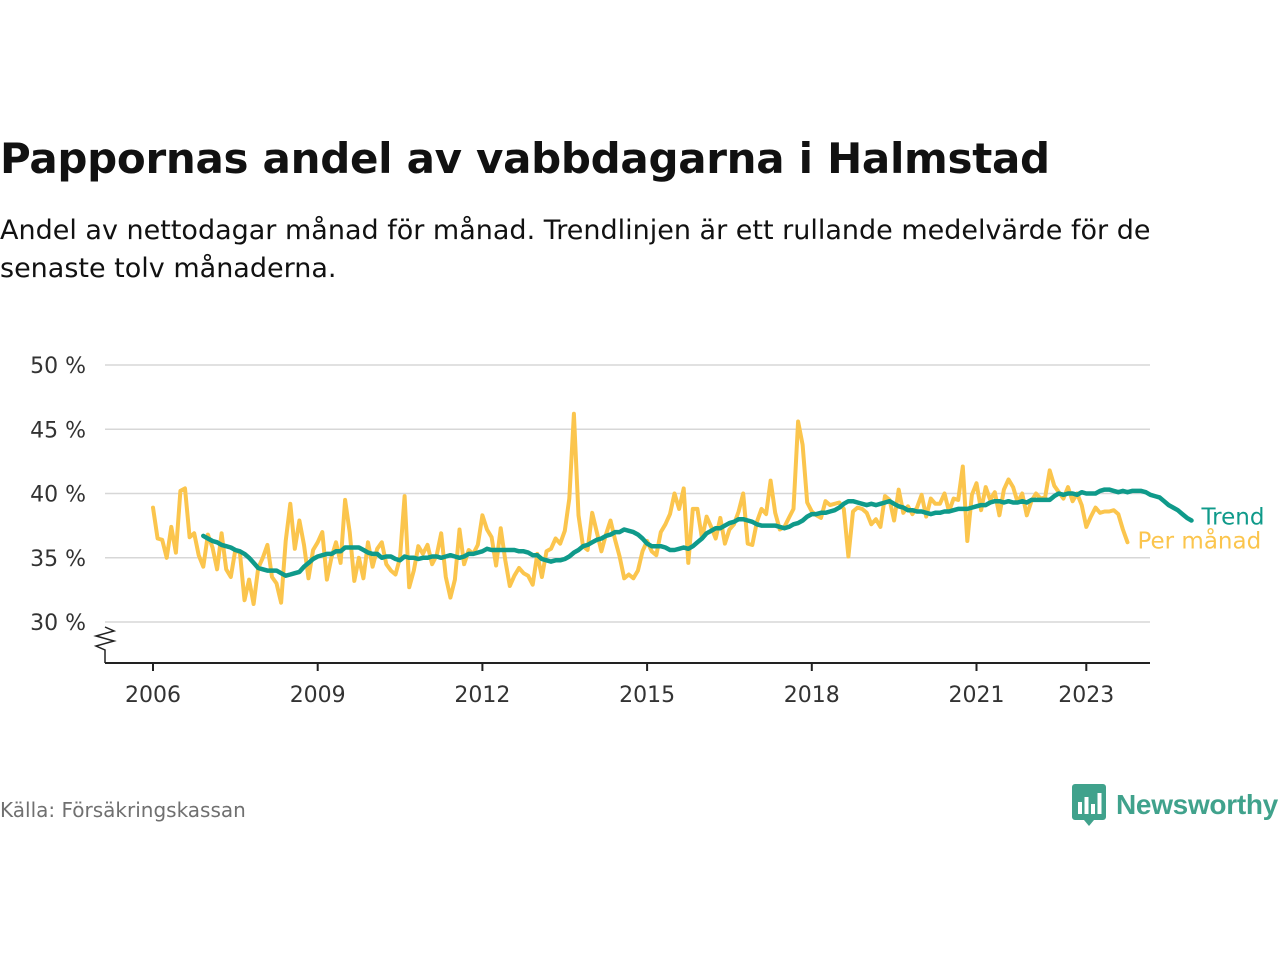 The image size is (1280, 960). Describe the element at coordinates (105, 644) in the screenshot. I see `y-axis-break-icon` at that location.